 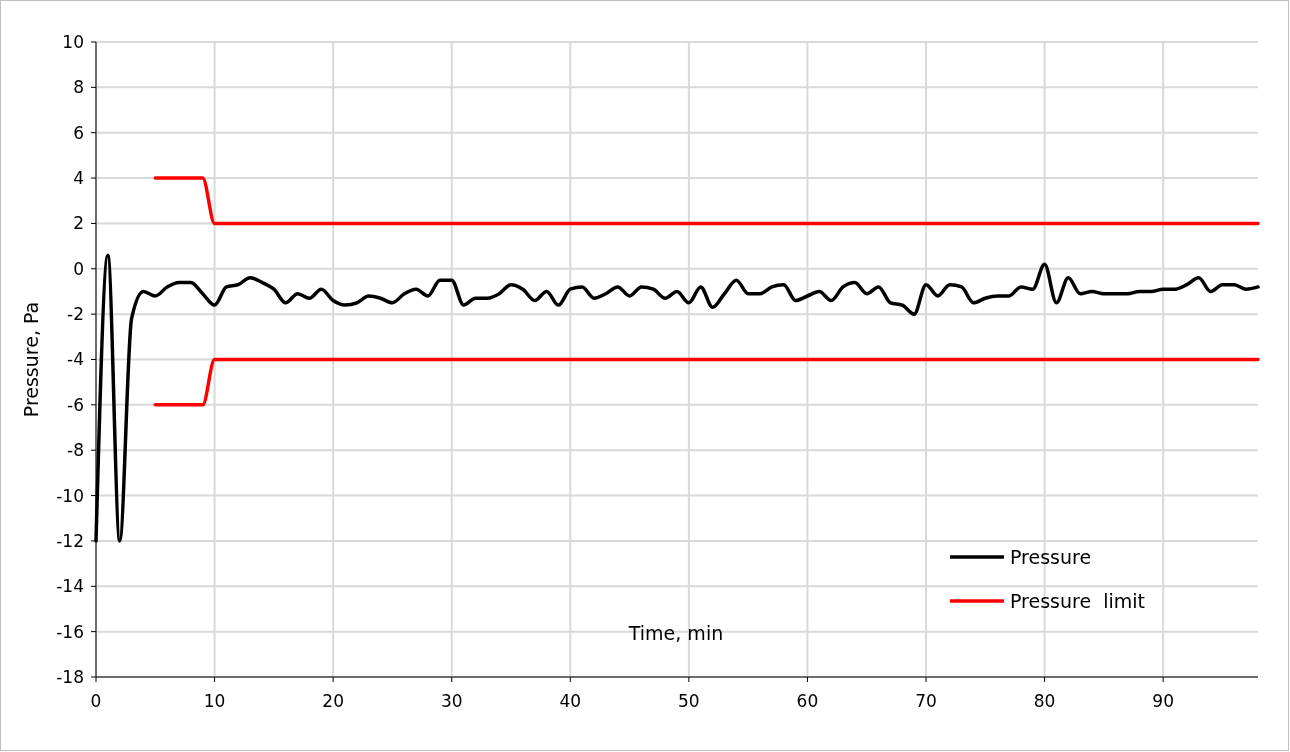 I want to click on x-axis-title: Time, min, so click(x=675, y=633).